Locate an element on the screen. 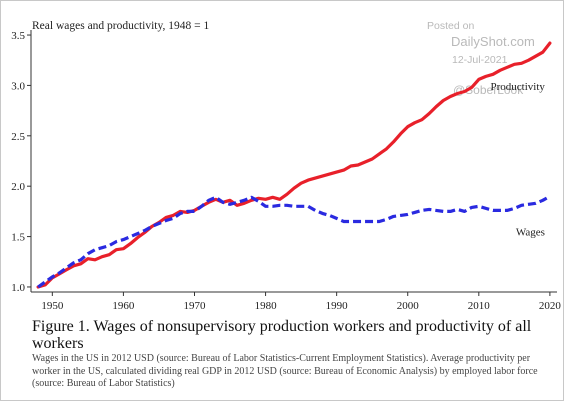  series-labels: Productivity Wages is located at coordinates (518, 159).